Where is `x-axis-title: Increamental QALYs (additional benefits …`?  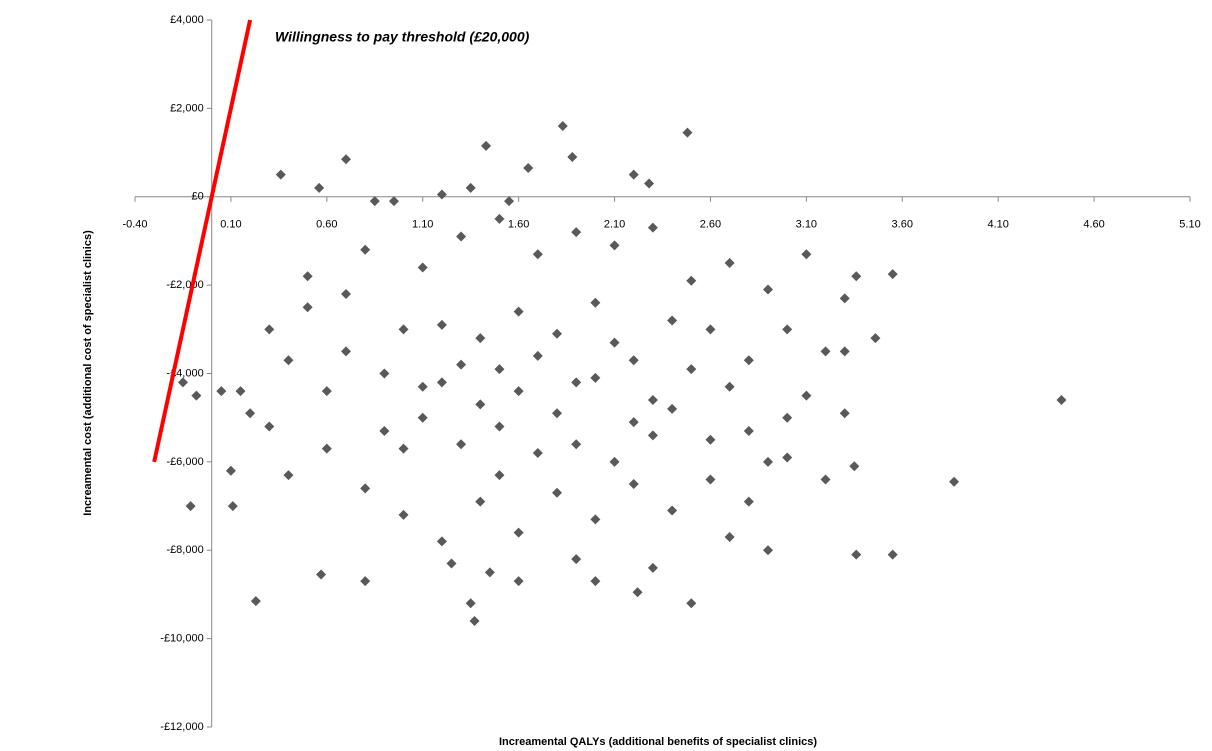
x-axis-title: Increamental QALYs (additional benefits … is located at coordinates (658, 742).